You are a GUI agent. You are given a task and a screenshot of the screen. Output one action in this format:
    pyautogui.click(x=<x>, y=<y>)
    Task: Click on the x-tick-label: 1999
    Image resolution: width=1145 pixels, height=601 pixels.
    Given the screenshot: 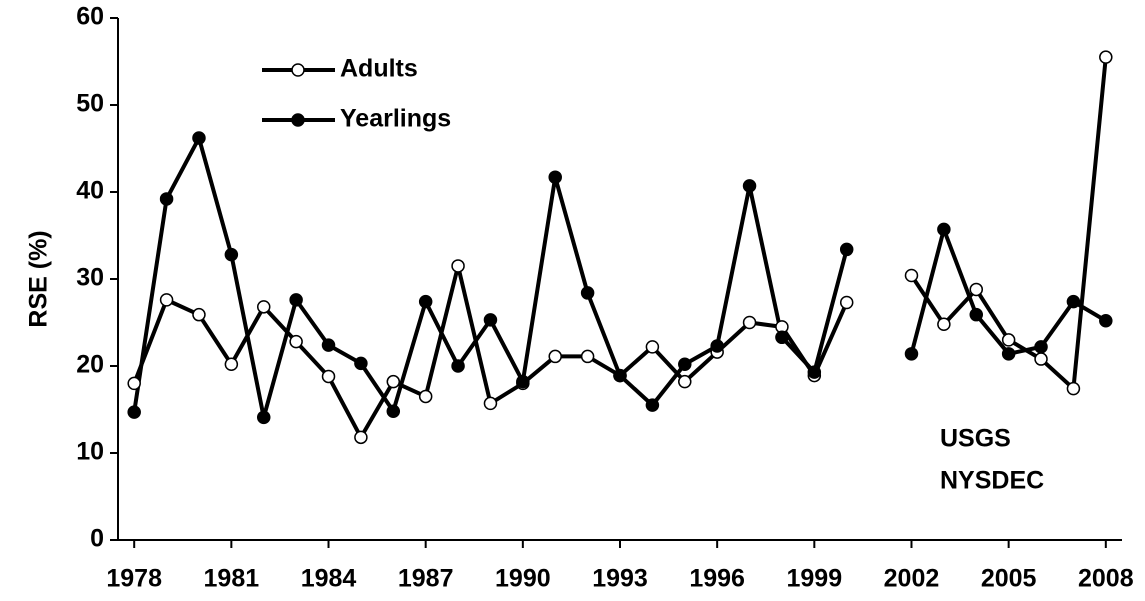 What is the action you would take?
    pyautogui.click(x=815, y=579)
    